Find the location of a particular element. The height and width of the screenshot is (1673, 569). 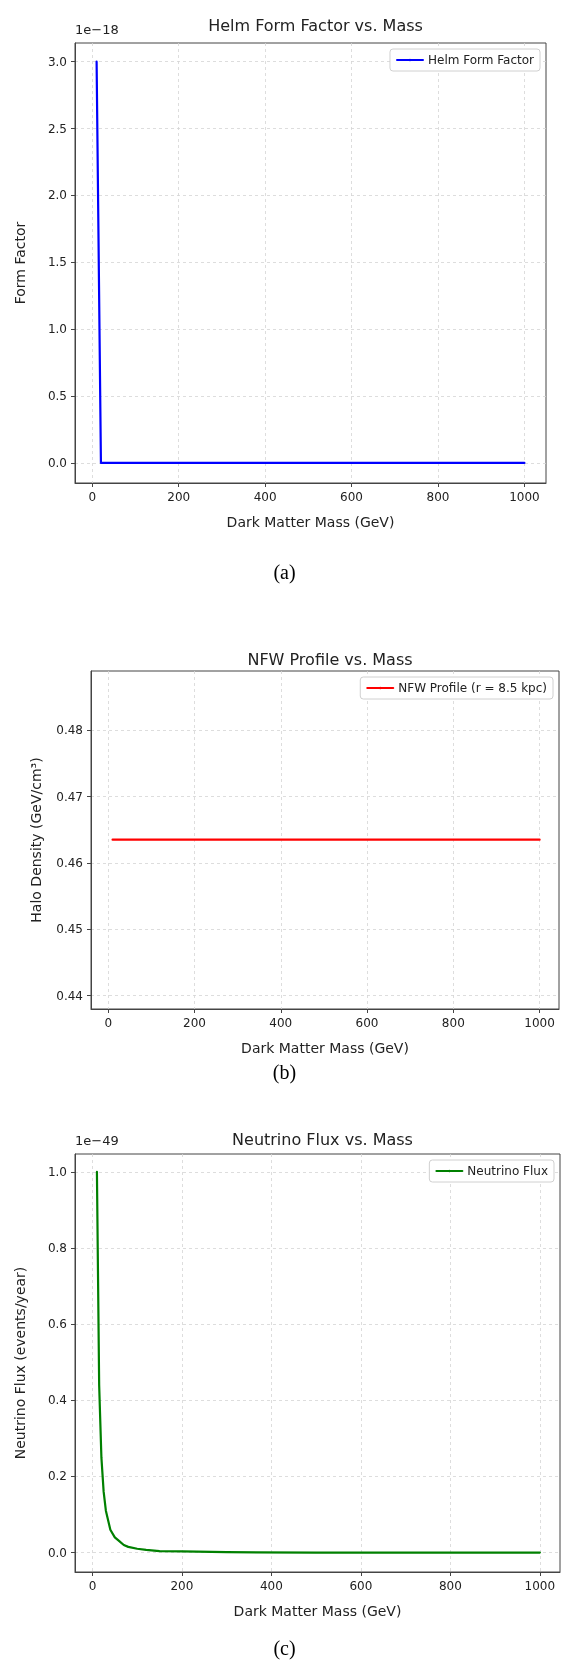

y-tick-label: 2.0 is located at coordinates (57, 195).